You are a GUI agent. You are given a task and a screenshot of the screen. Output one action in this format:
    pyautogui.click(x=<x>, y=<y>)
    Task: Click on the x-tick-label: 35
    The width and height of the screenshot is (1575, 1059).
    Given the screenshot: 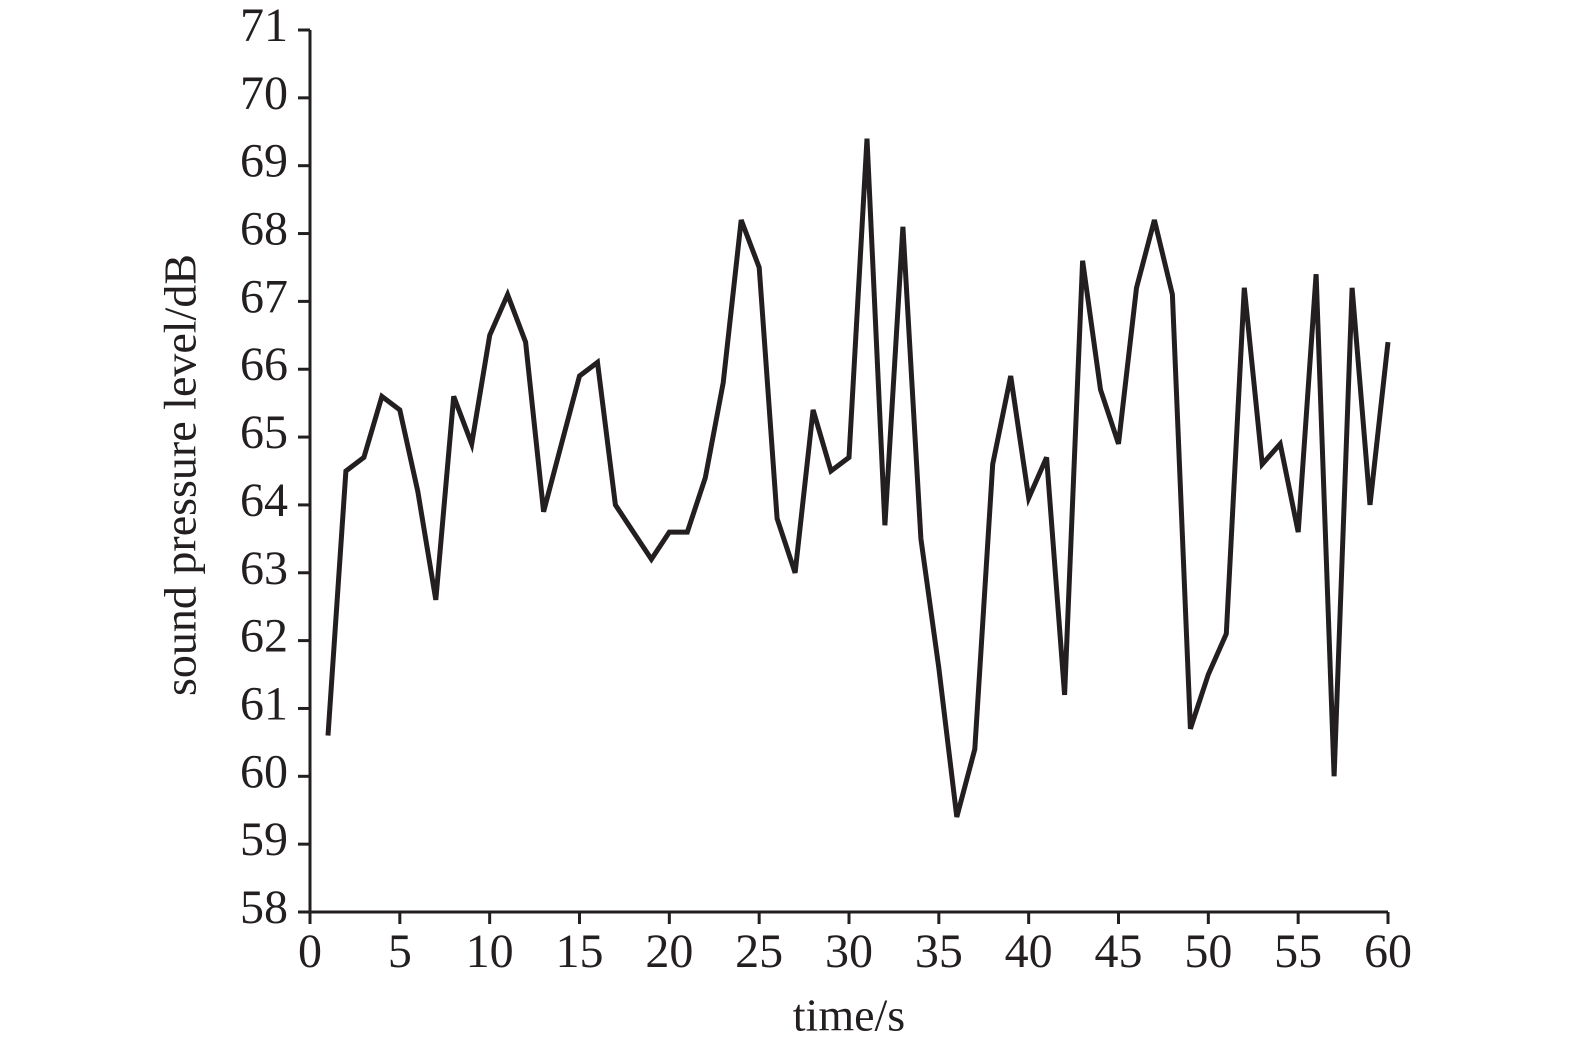 What is the action you would take?
    pyautogui.click(x=939, y=951)
    